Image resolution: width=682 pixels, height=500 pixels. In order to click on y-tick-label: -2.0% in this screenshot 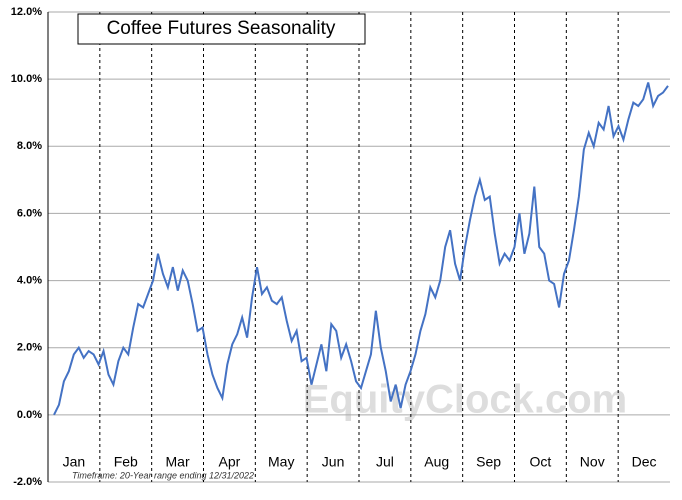, I will do `click(27, 482)`.